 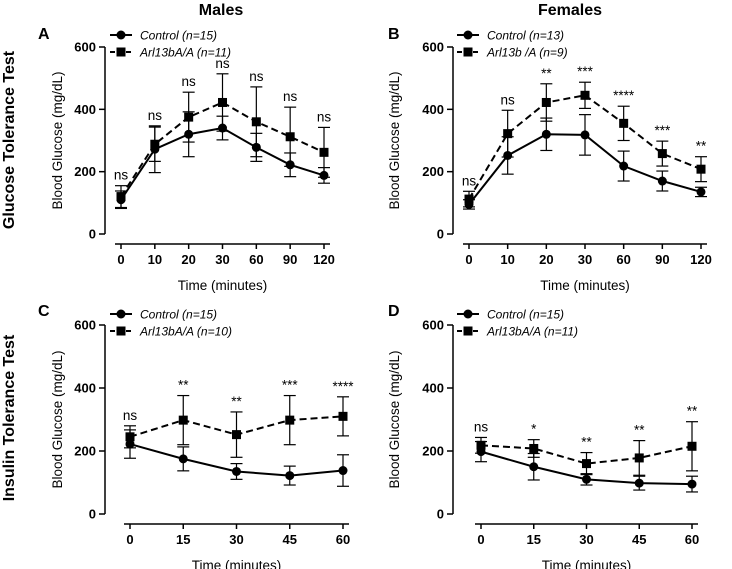 What do you see at coordinates (185, 332) in the screenshot?
I see `legend-label: Arl13bA/A (n=10)` at bounding box center [185, 332].